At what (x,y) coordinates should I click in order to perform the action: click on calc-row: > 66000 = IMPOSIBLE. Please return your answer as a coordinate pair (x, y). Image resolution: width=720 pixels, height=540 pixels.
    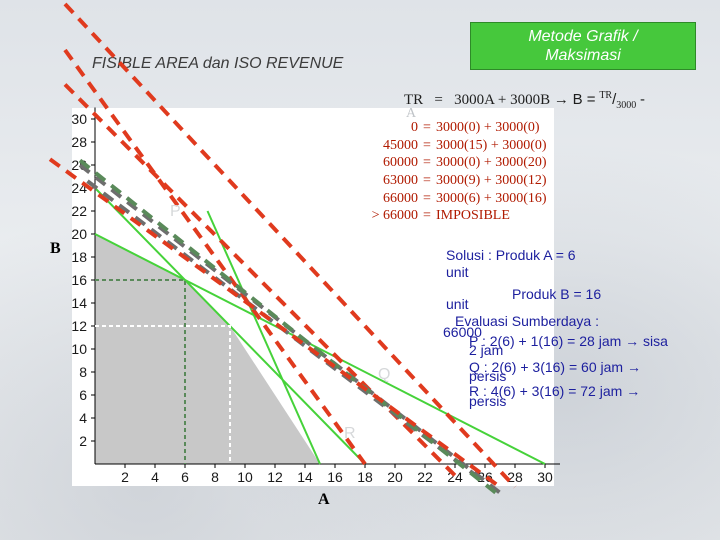
    Looking at the image, I should click on (460, 216).